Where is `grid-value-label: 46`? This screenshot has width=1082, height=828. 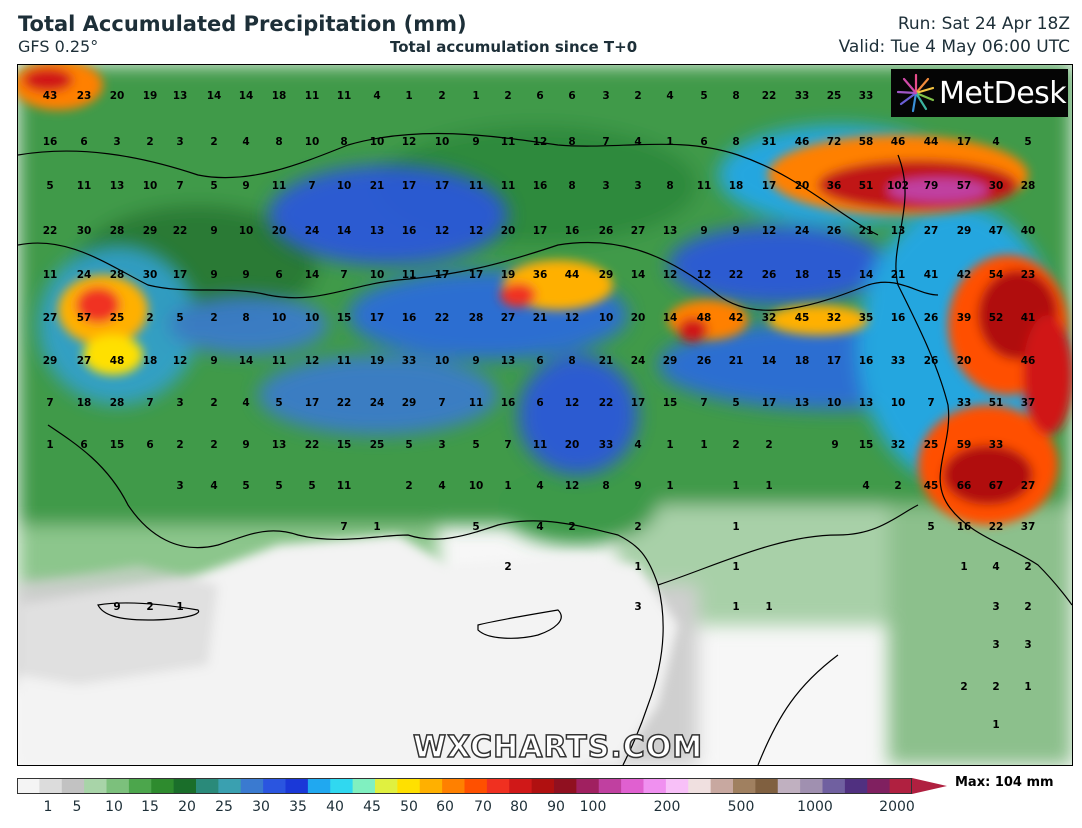 grid-value-label: 46 is located at coordinates (898, 142).